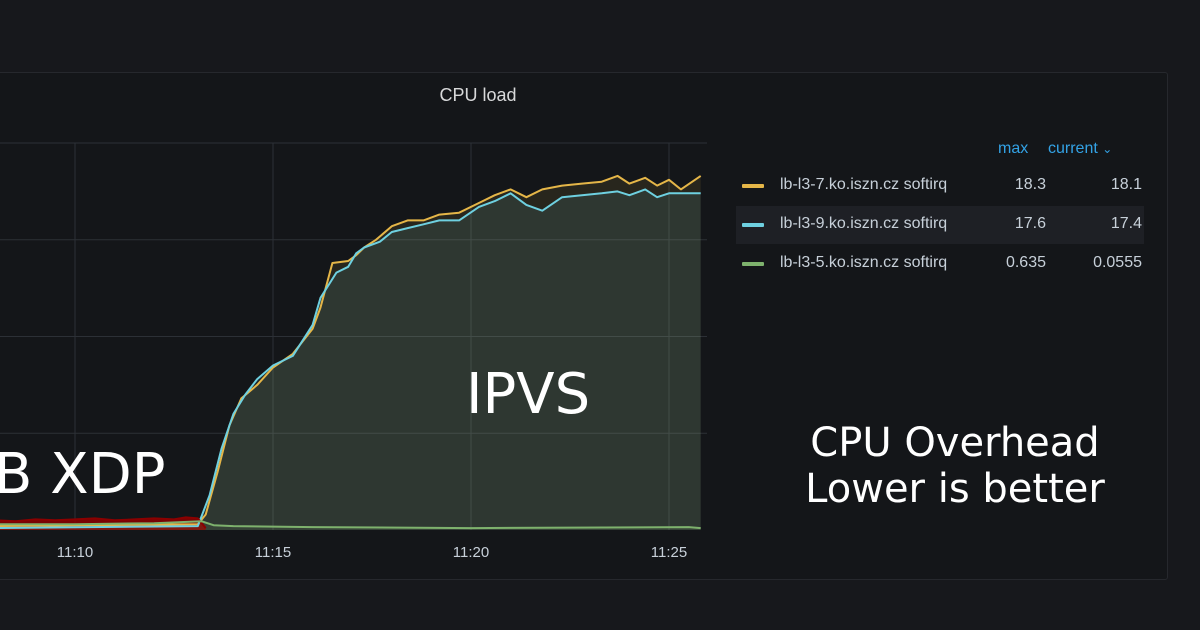  What do you see at coordinates (1126, 223) in the screenshot?
I see `legend-current-value: 17.4` at bounding box center [1126, 223].